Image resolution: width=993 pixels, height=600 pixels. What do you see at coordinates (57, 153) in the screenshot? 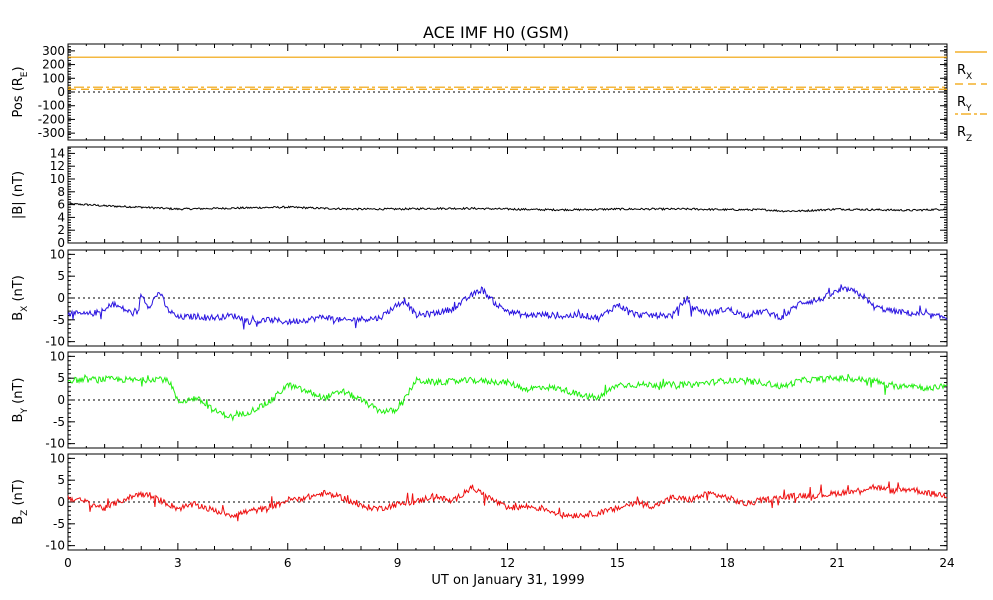
I see `y-tick-label: 14` at bounding box center [57, 153].